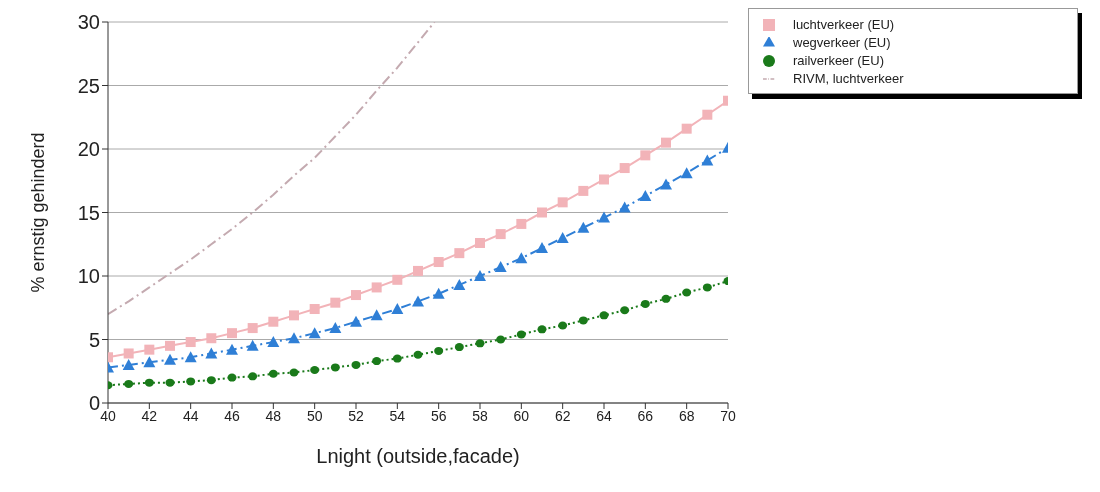 This screenshot has width=1100, height=492. Describe the element at coordinates (190, 415) in the screenshot. I see `x-tick-label: 44` at that location.